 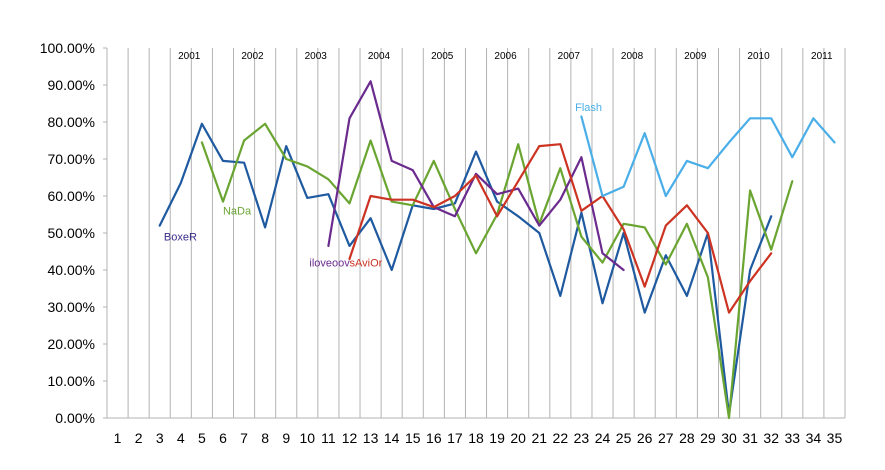 I want to click on x-tick-label: 35, so click(x=835, y=438).